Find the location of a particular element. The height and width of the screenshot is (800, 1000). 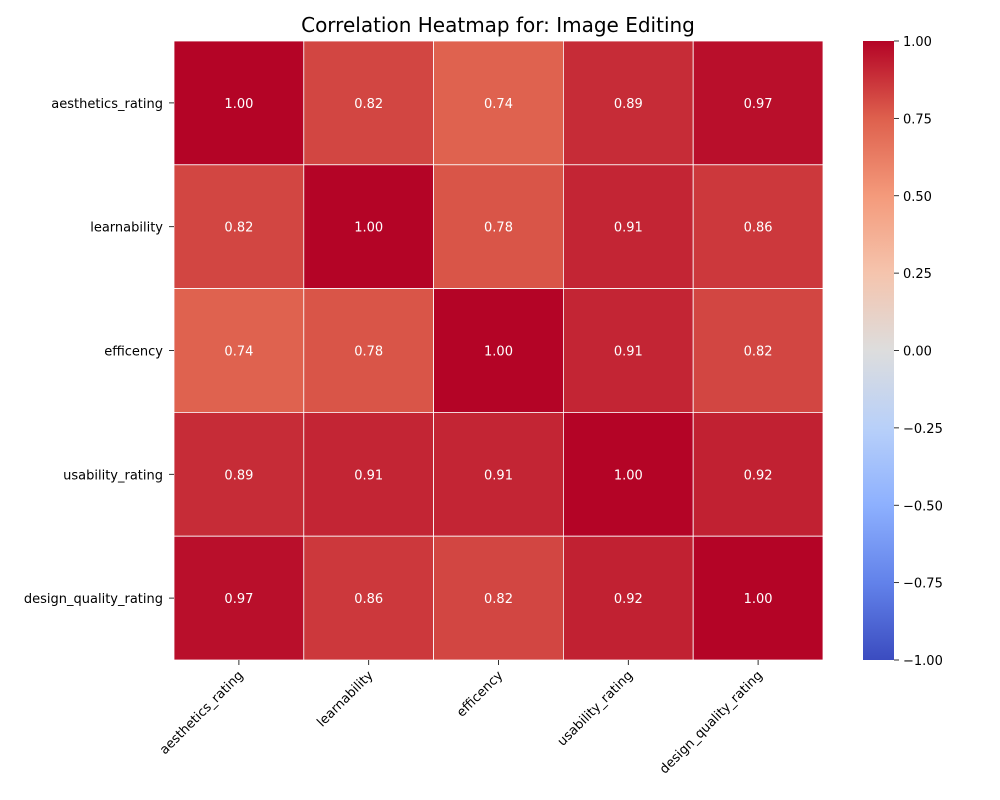

cell-value-label-r2-c4: 0.82 is located at coordinates (758, 352).